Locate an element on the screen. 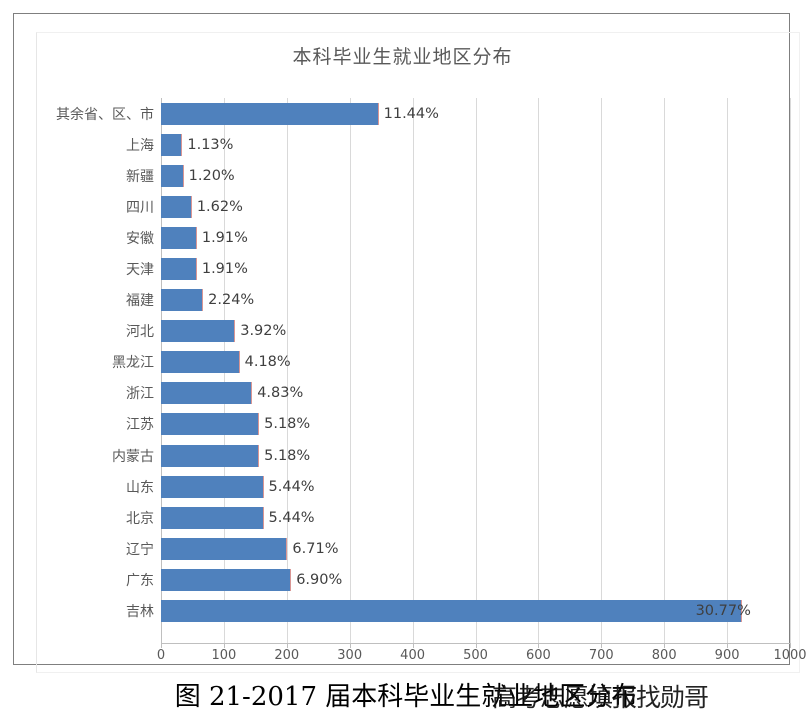 Image resolution: width=812 pixels, height=724 pixels. x-tick-label-100: 100 is located at coordinates (224, 655).